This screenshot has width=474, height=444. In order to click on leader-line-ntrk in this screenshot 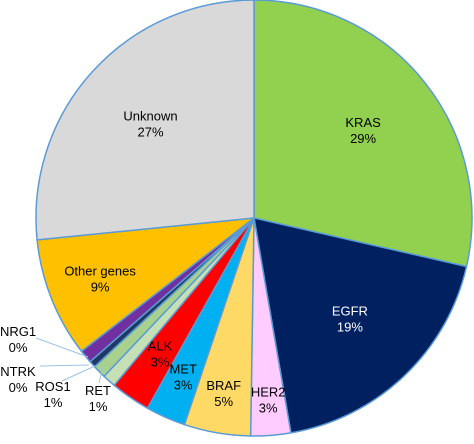, I will do `click(64, 365)`.